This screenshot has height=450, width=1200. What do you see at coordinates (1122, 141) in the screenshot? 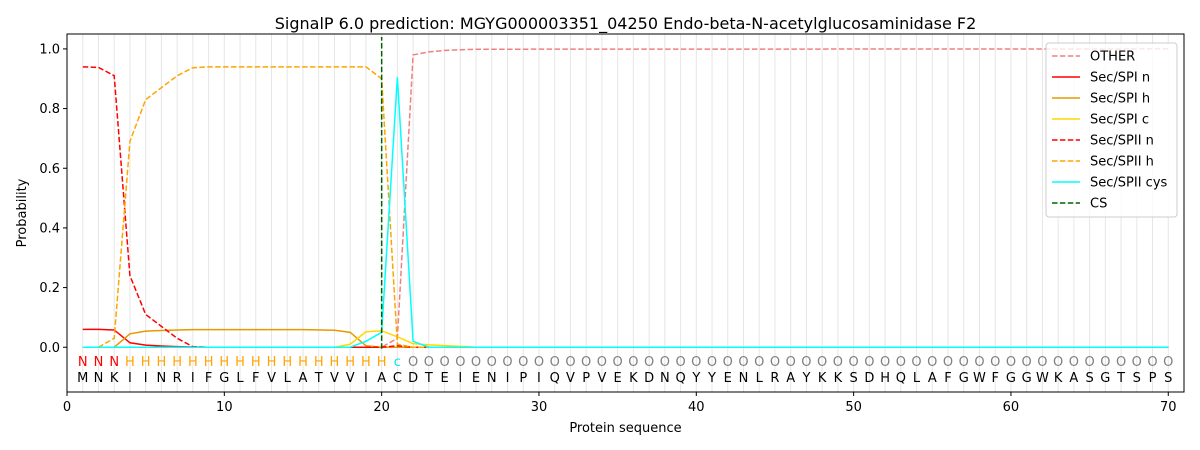
I see `legend-label: Sec/SPII n` at bounding box center [1122, 141].